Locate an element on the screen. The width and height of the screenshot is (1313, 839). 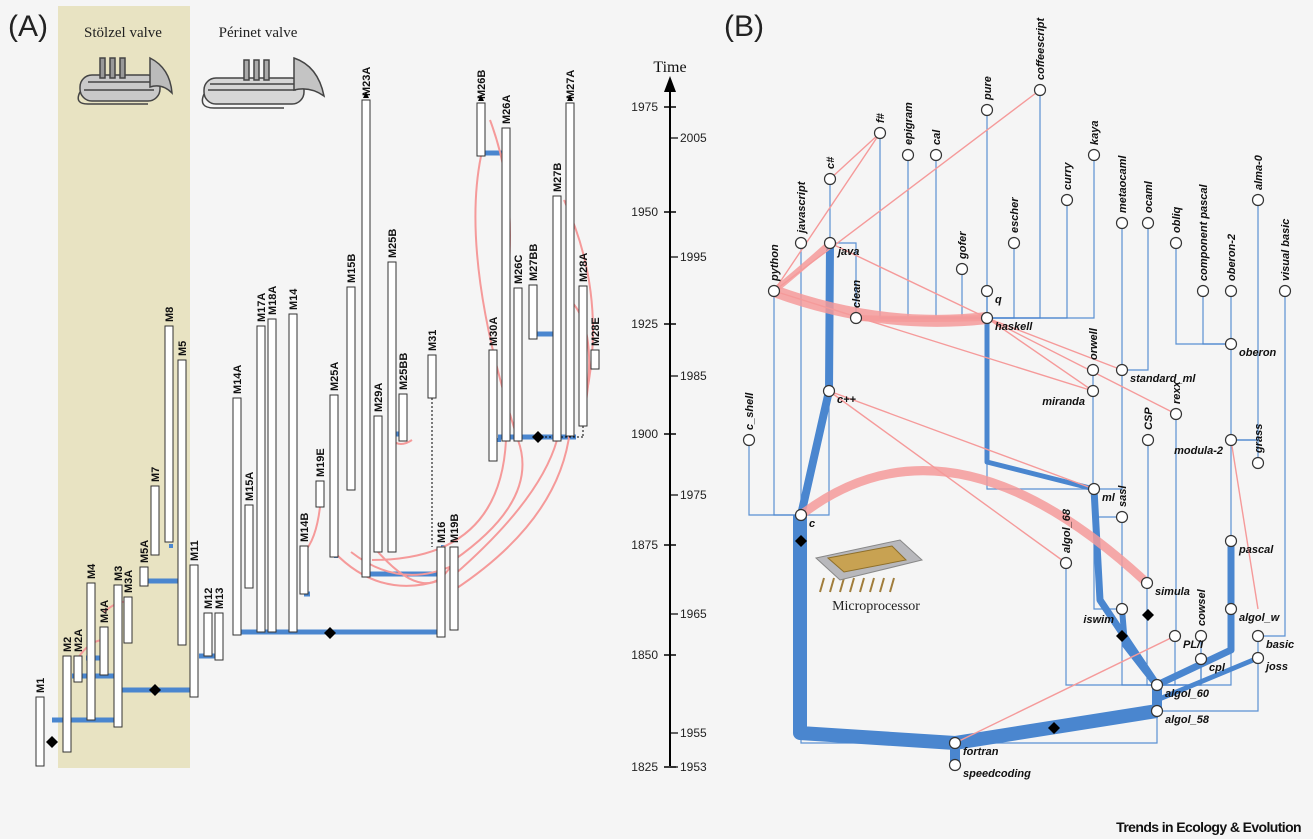
model-bar-m4a is located at coordinates (104, 651).